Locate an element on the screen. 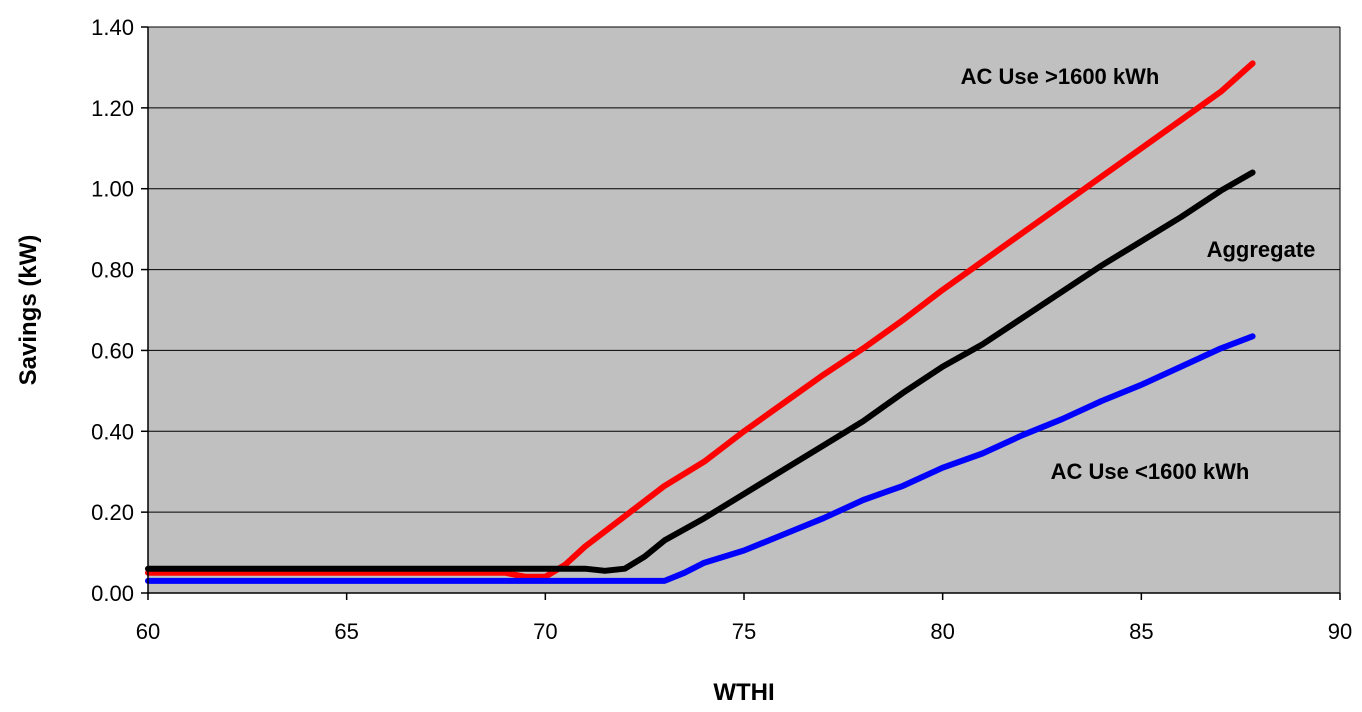 The width and height of the screenshot is (1362, 712). x-tick-label: 70 is located at coordinates (545, 631).